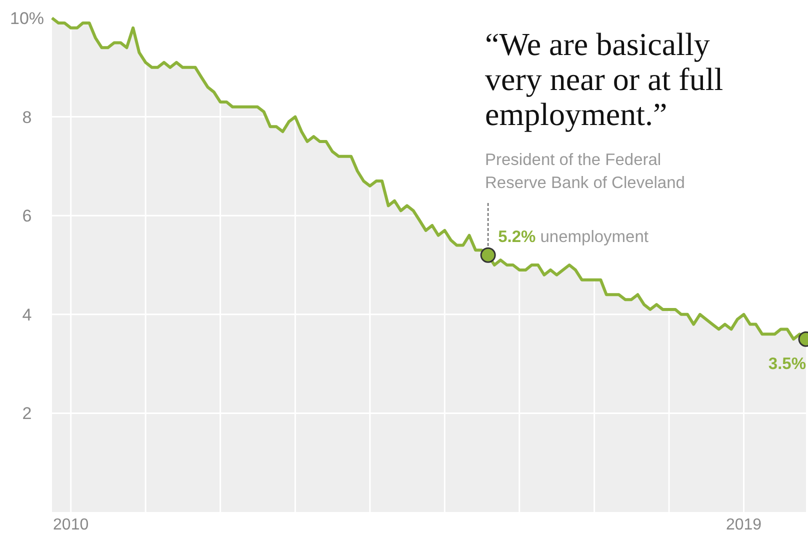 The width and height of the screenshot is (808, 541). I want to click on x-tick-label: 2010, so click(71, 525).